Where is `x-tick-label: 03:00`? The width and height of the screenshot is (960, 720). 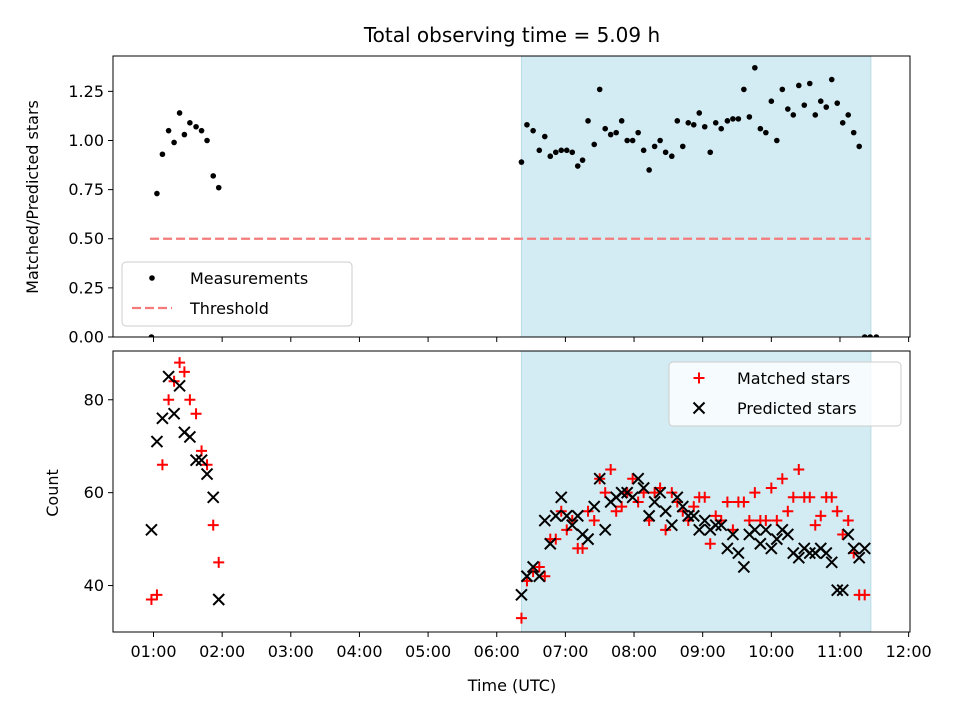
x-tick-label: 03:00 is located at coordinates (291, 651).